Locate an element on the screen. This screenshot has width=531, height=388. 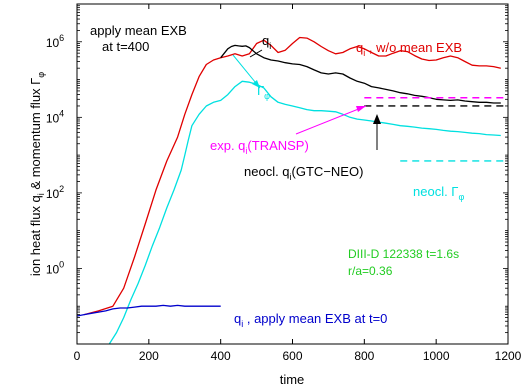
annotation-gamma-arrow: Γφ is located at coordinates (251, 77).